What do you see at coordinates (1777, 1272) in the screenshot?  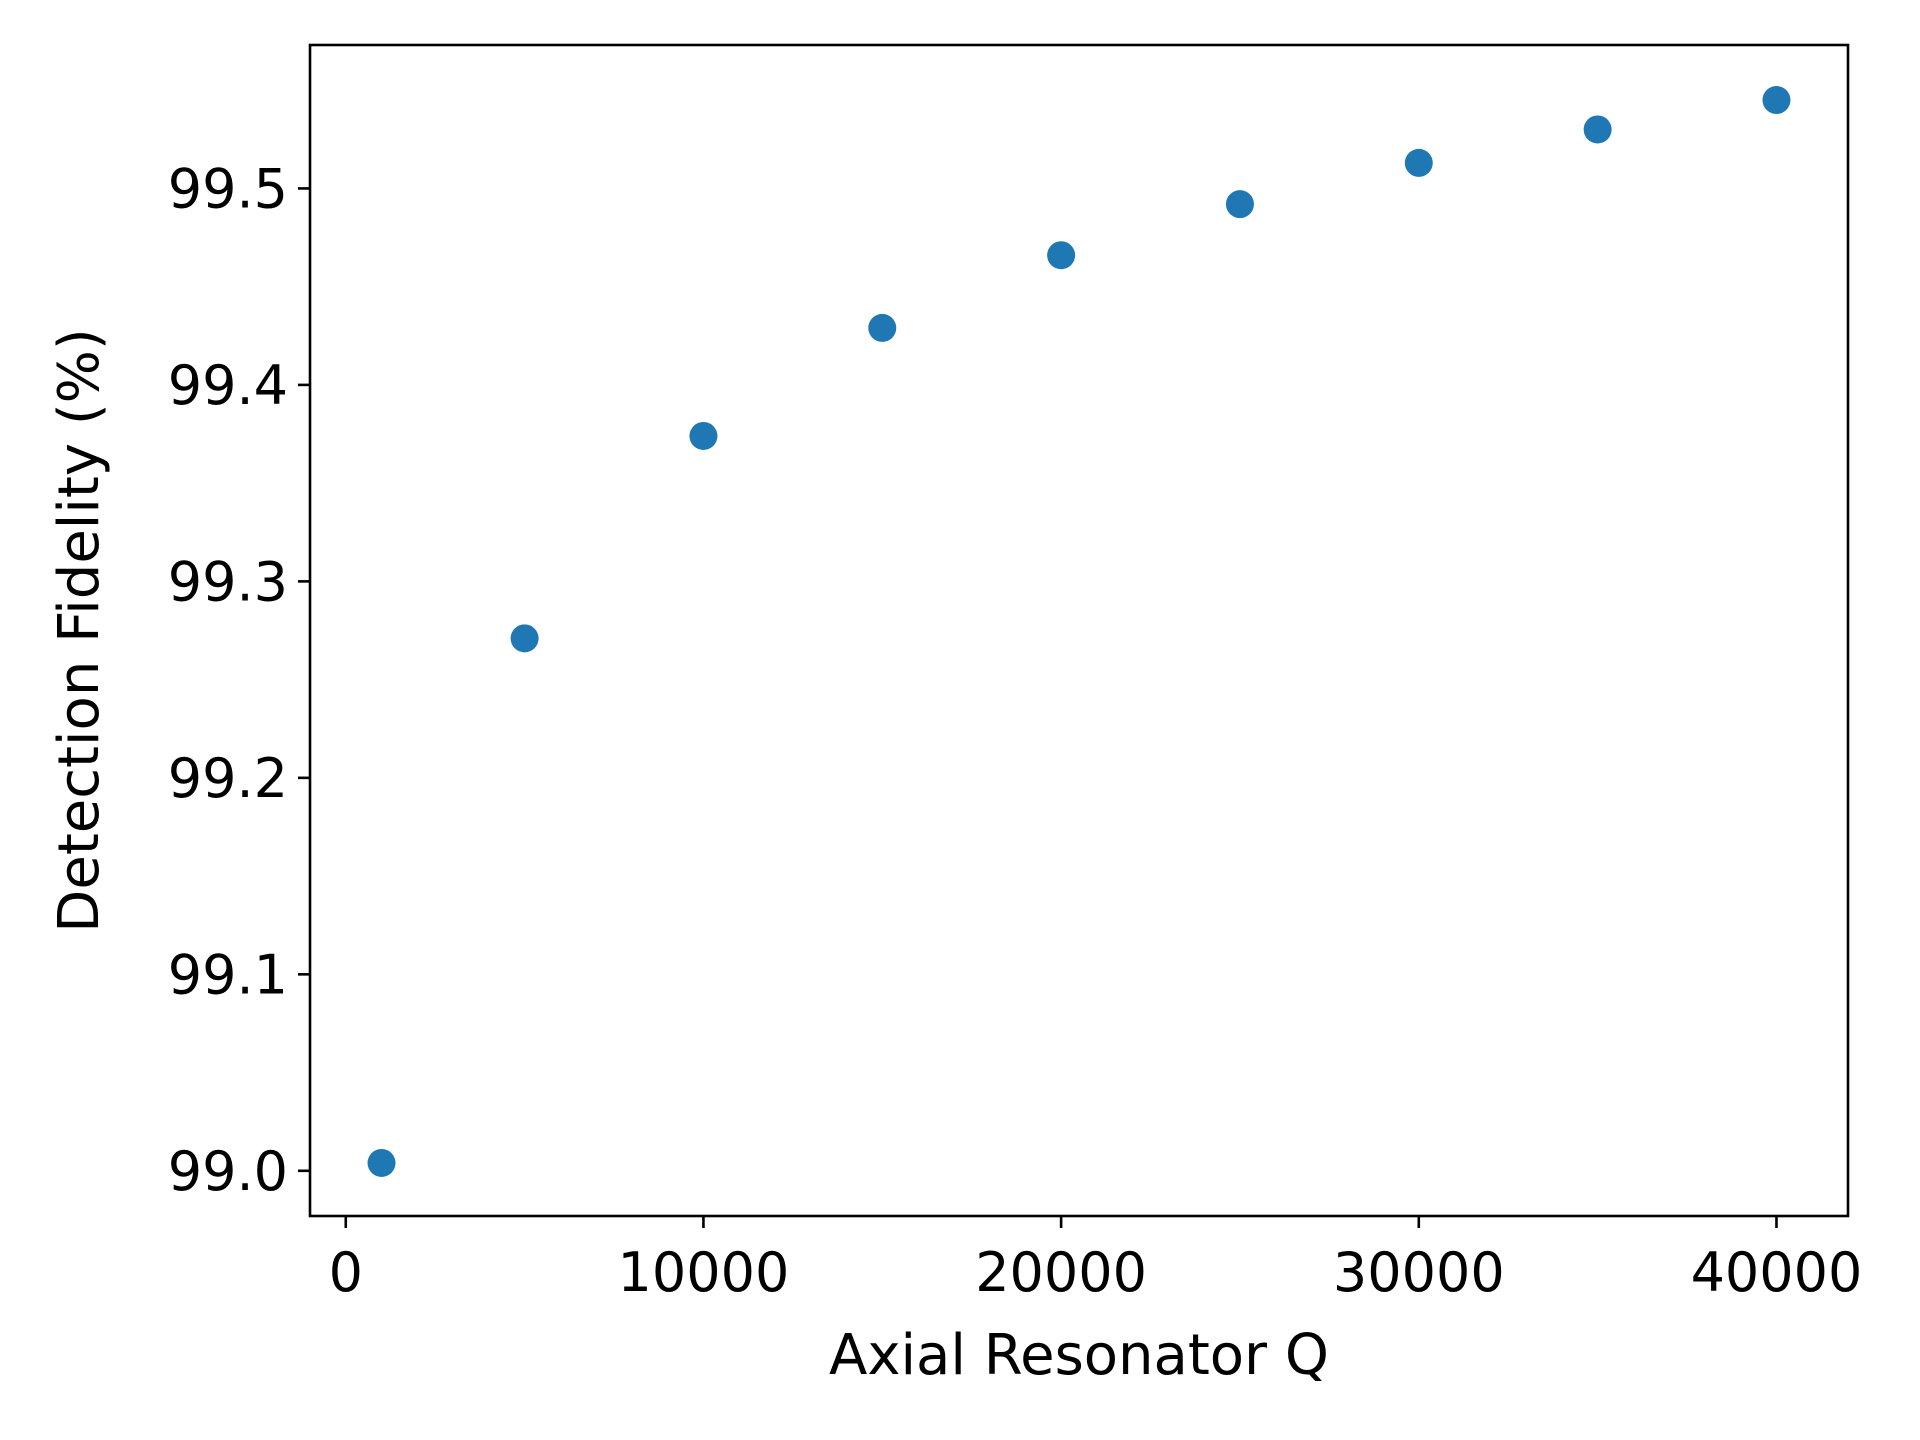 I see `x-tick-label: 40000` at bounding box center [1777, 1272].